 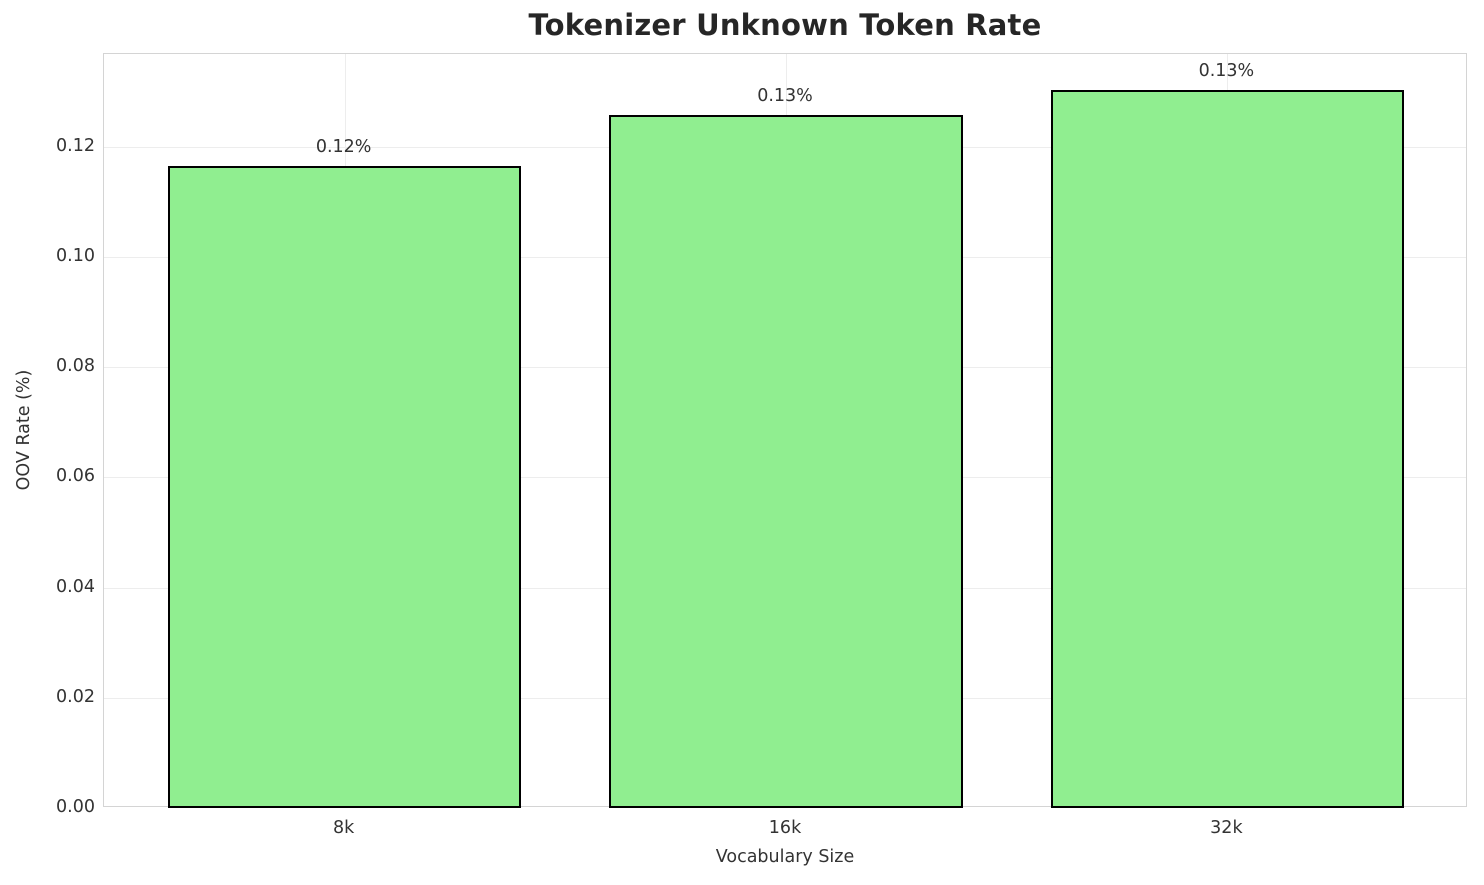 I want to click on y-tick-label: 0.02, so click(x=75, y=696).